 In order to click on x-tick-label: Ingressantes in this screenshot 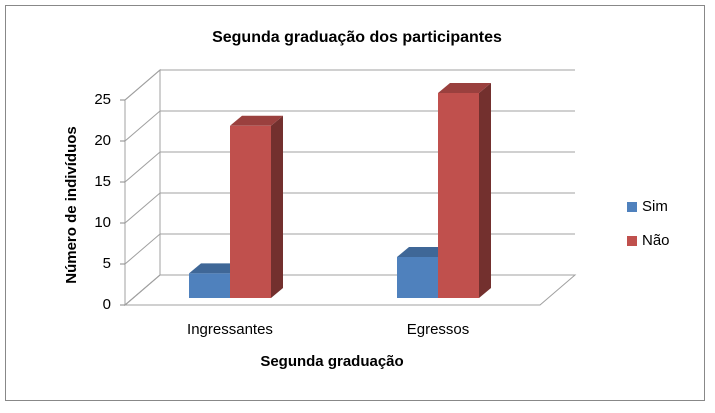, I will do `click(230, 329)`.